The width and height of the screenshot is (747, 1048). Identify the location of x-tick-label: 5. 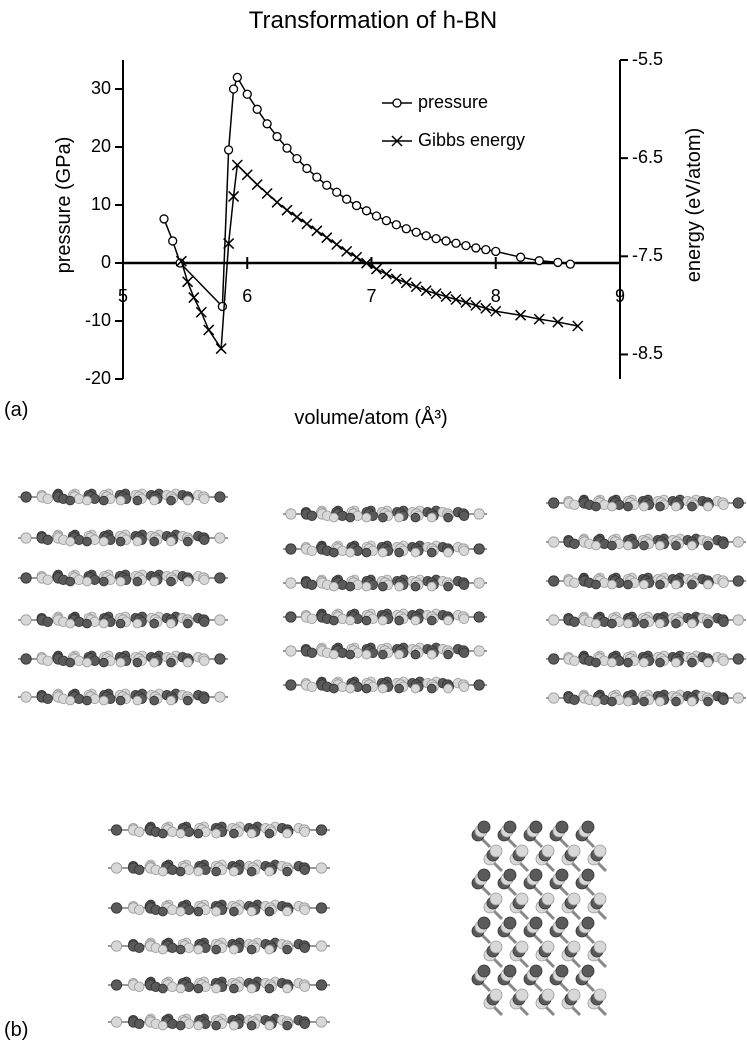
(123, 296).